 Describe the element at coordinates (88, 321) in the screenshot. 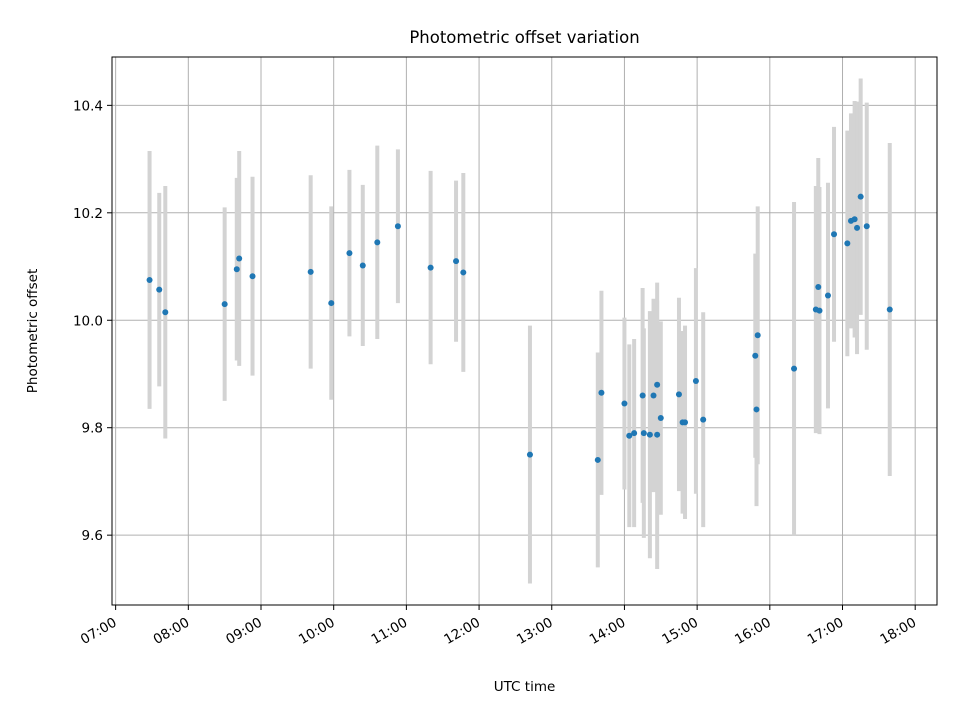

I see `y-tick-label: 10.0` at that location.